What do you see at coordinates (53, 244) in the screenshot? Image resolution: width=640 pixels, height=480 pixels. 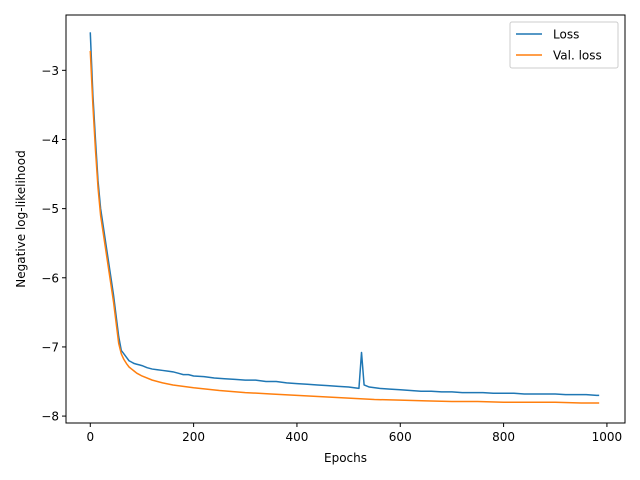 I see `y-axis: −8 −7 −6 −5 −4 −3` at bounding box center [53, 244].